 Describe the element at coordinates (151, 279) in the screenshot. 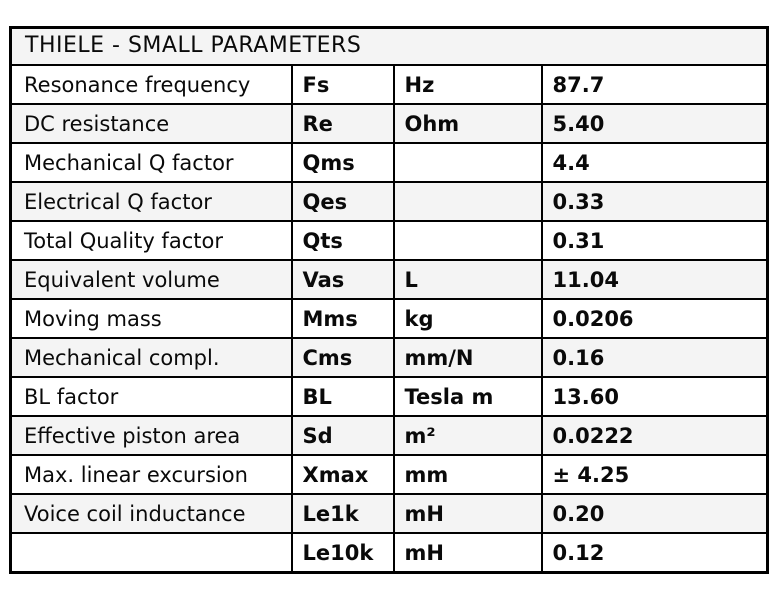

I see `param-name-cell: Equivalent volume` at that location.